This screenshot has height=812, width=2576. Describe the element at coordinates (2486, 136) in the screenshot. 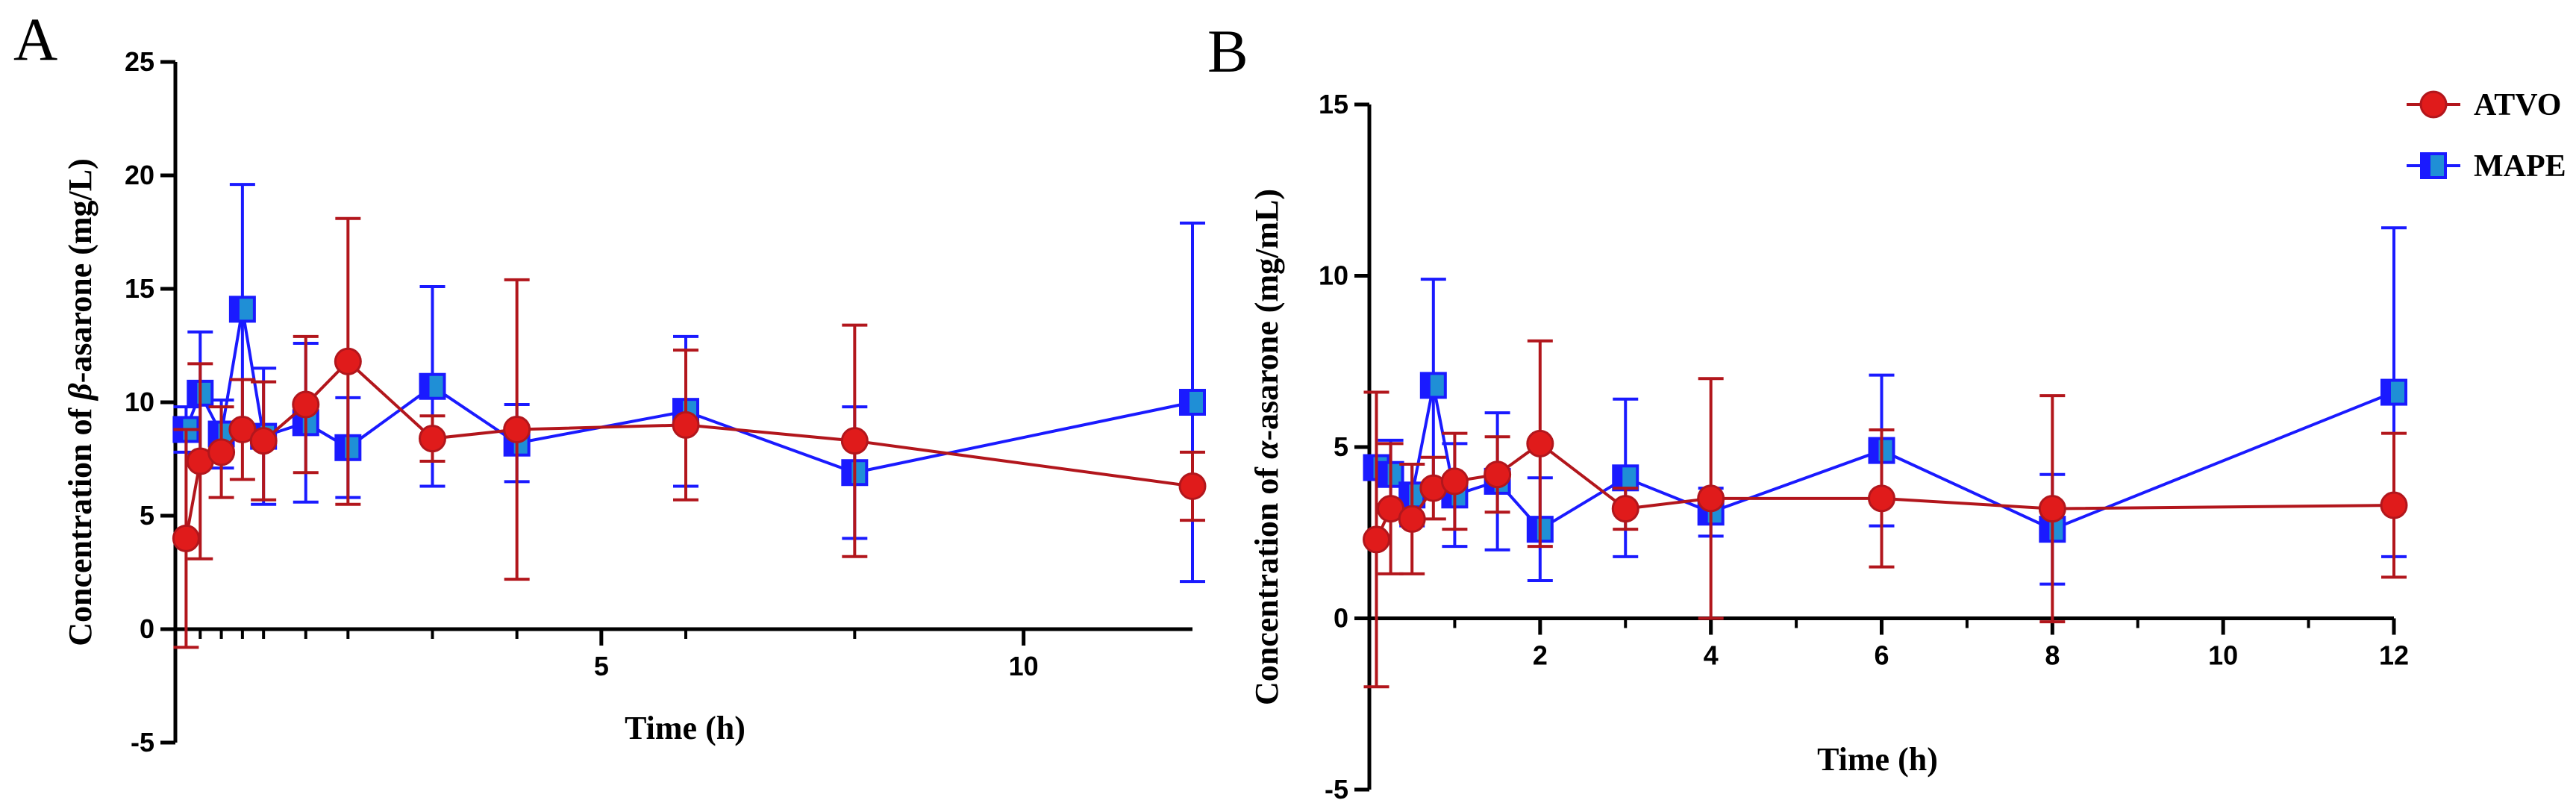

I see `legend: ATVO MAPE` at that location.